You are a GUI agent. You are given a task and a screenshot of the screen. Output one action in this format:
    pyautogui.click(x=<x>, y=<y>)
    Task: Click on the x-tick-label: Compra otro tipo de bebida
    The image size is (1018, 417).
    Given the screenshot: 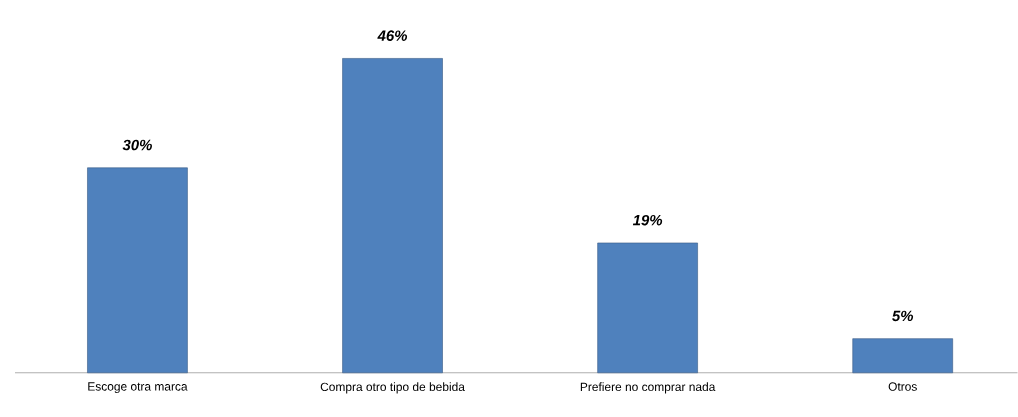 What is the action you would take?
    pyautogui.click(x=392, y=388)
    